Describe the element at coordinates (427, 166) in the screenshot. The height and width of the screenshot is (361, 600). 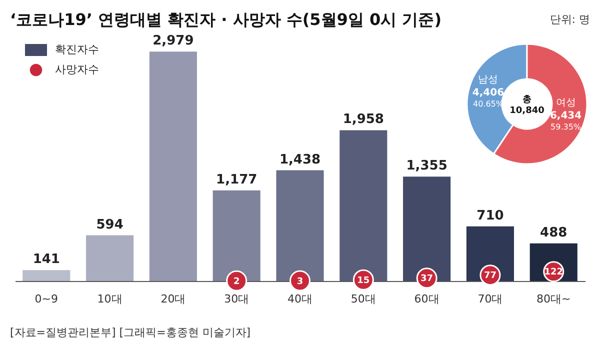
I see `data-label: 1,355` at that location.